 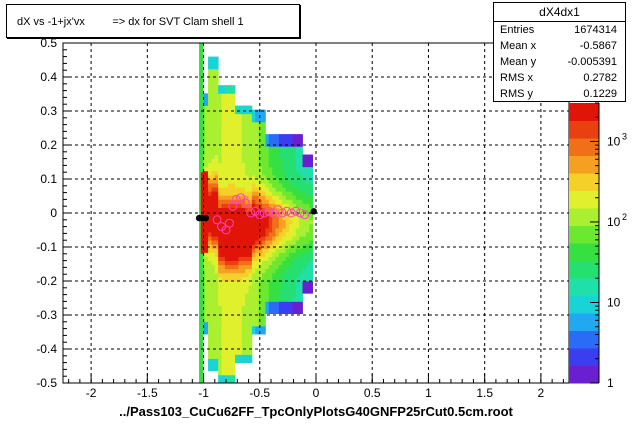 I want to click on stats-value: -0.005391, so click(x=592, y=62).